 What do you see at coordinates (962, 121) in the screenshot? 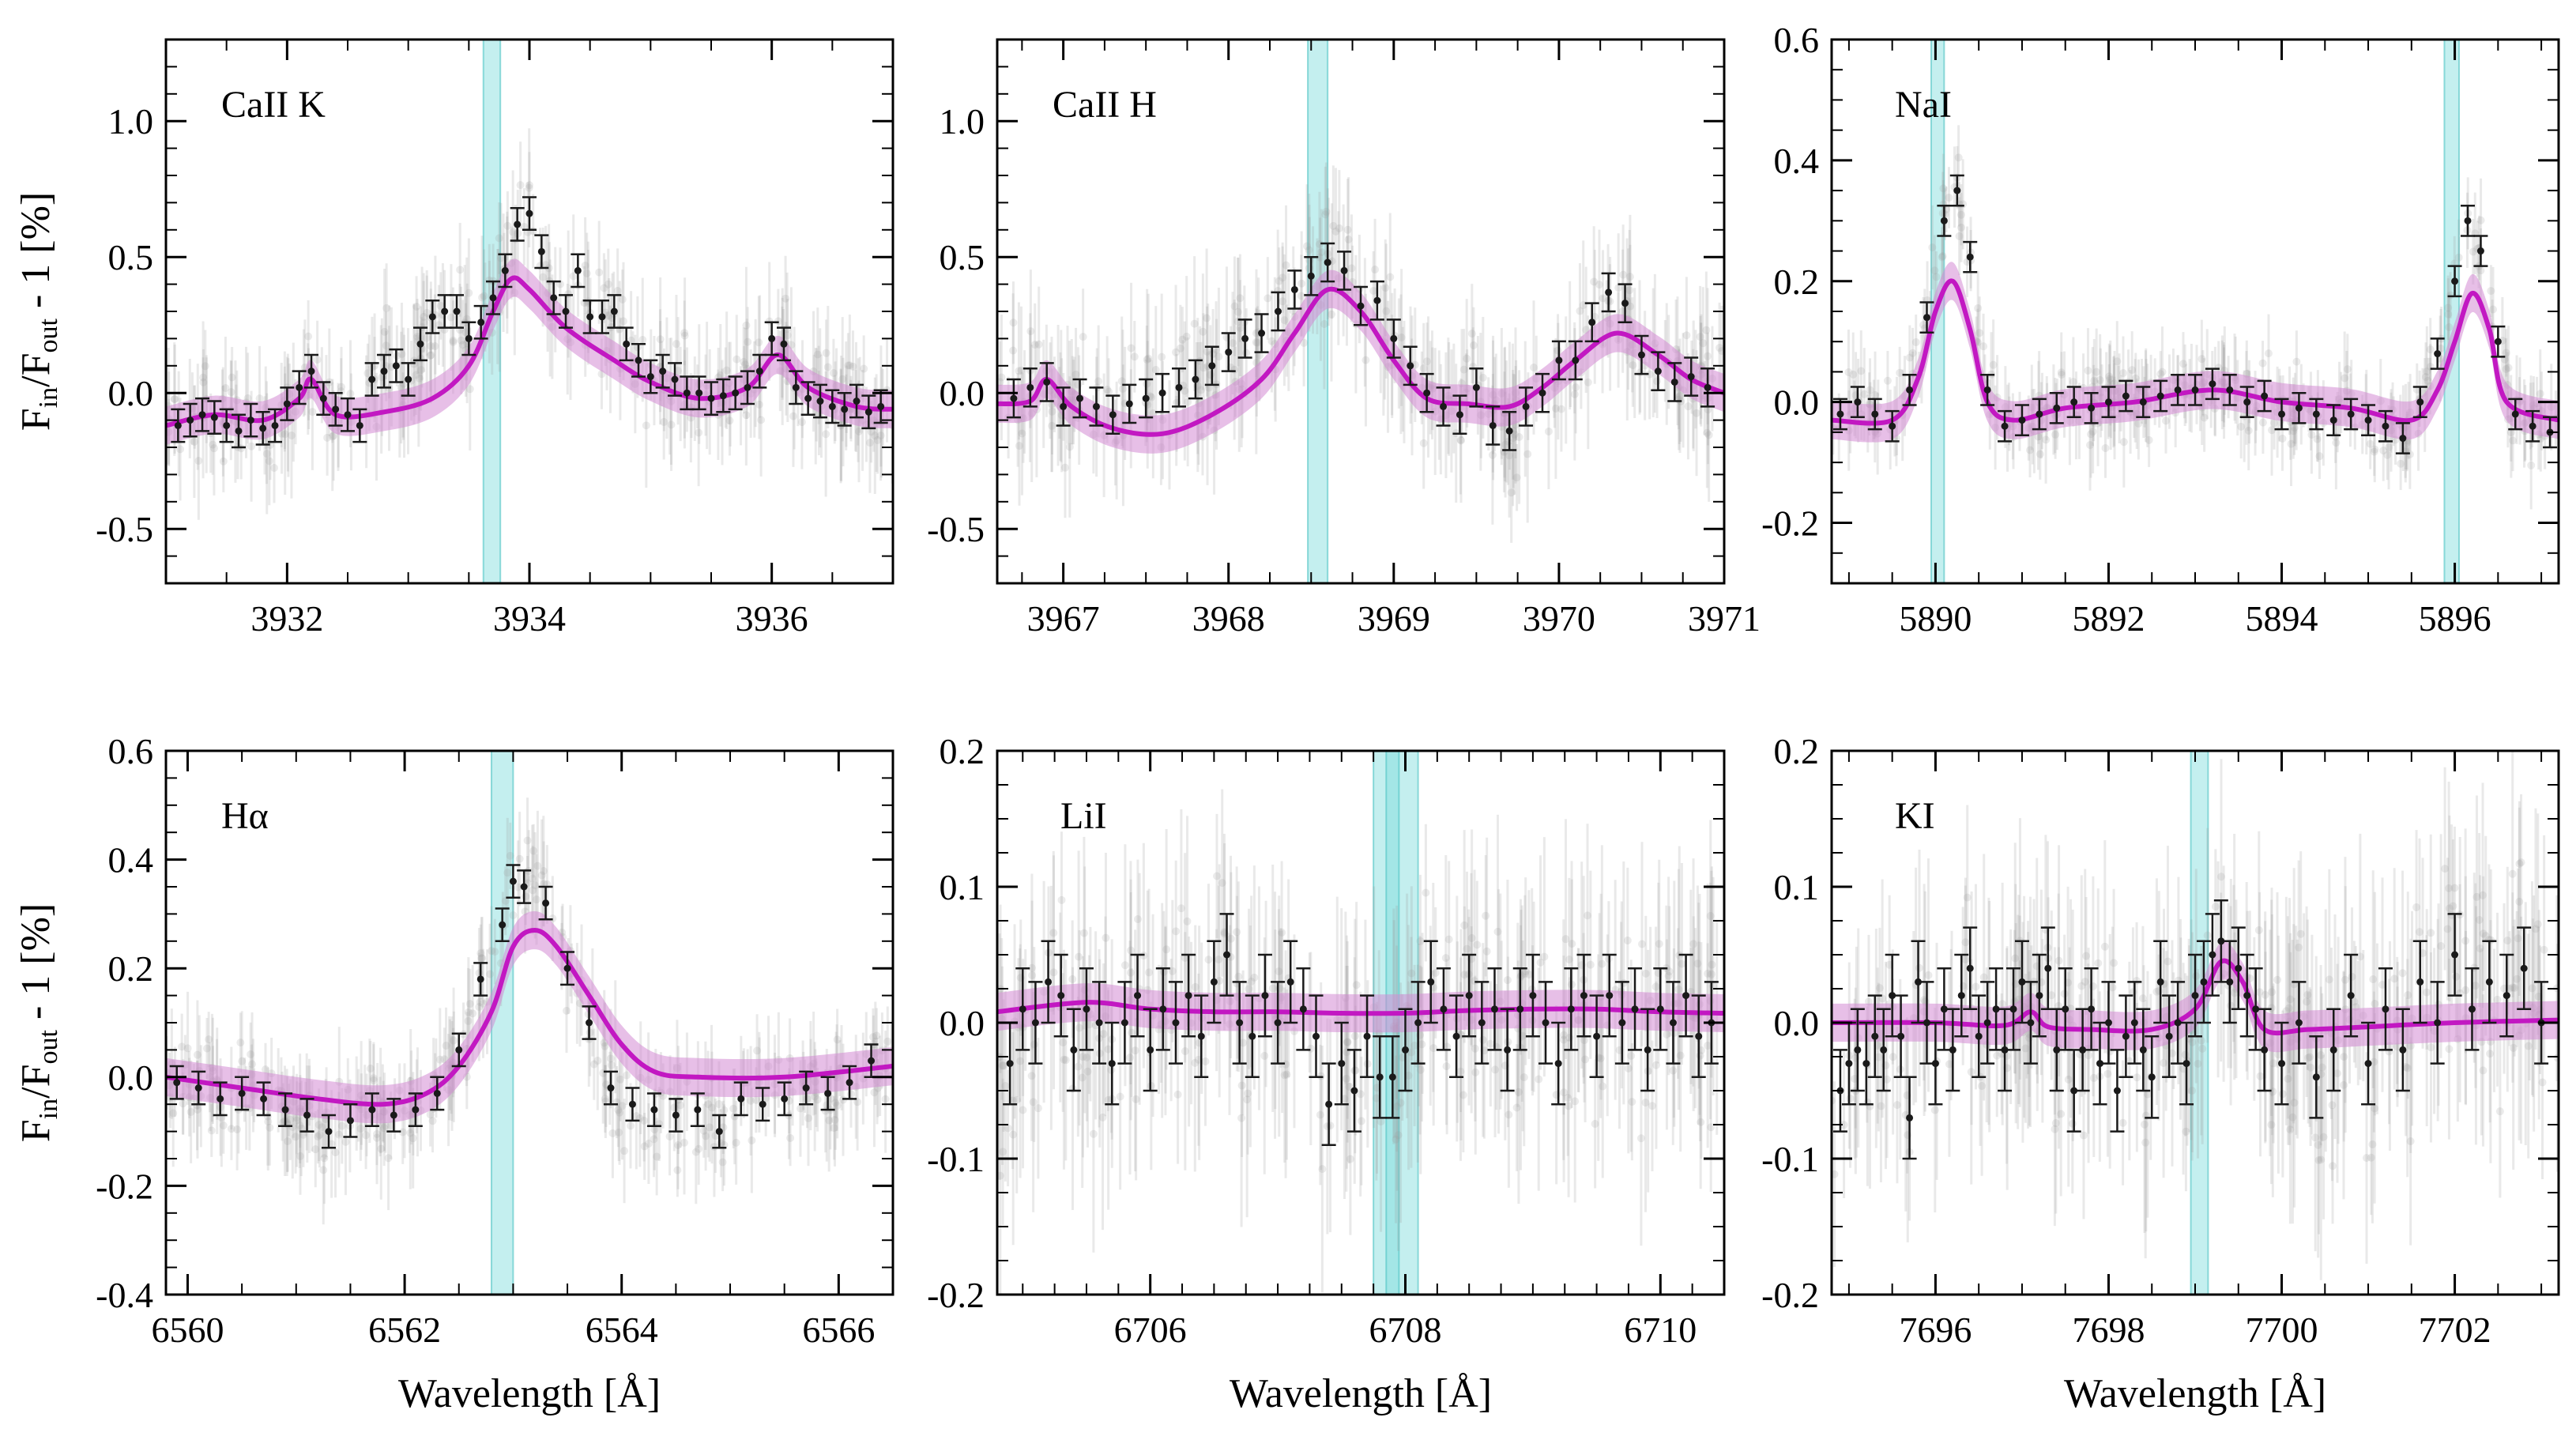
I see `y-tick-label: 1.0` at bounding box center [962, 121].